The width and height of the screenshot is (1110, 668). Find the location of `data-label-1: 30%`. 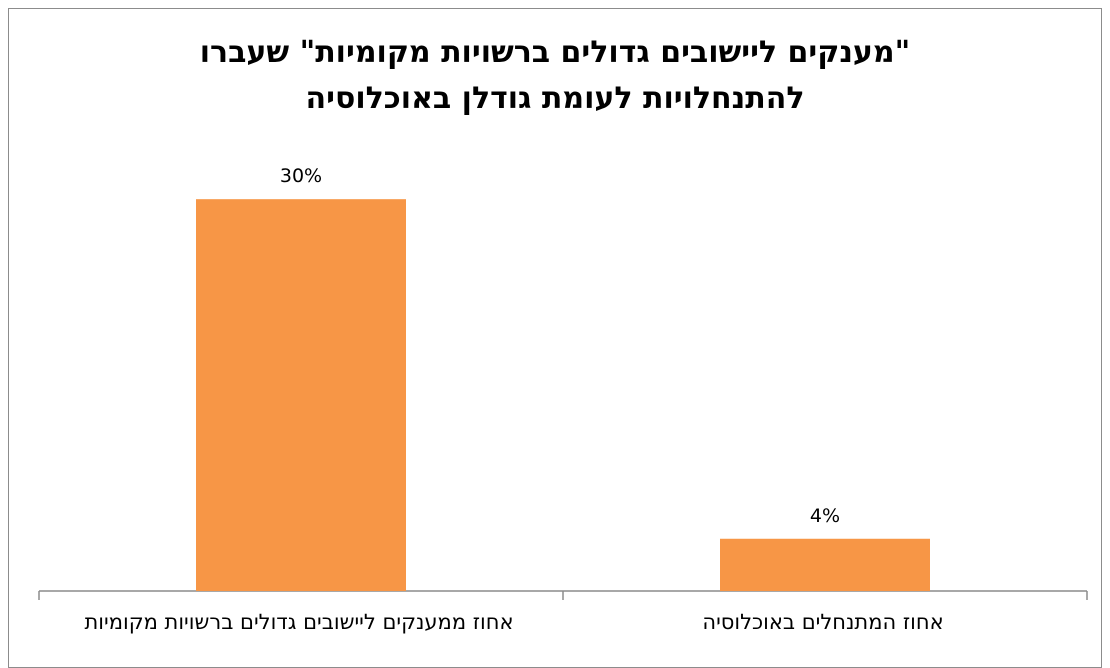

data-label-1: 30% is located at coordinates (301, 176).